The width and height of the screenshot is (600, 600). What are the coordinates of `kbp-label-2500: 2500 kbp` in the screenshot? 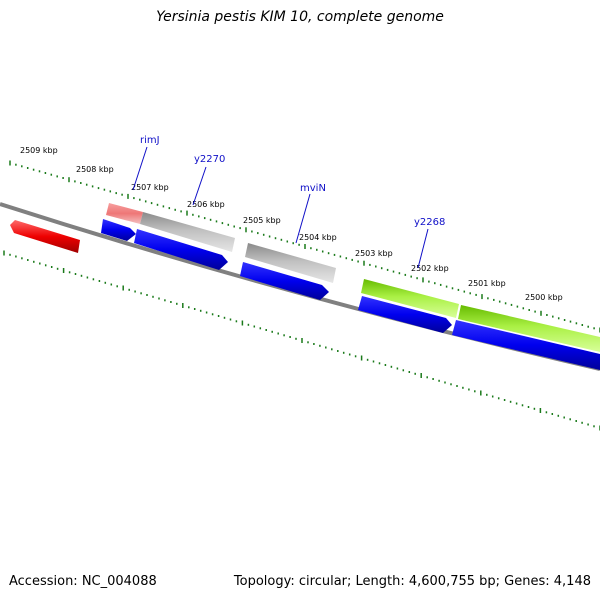 It's located at (544, 297).